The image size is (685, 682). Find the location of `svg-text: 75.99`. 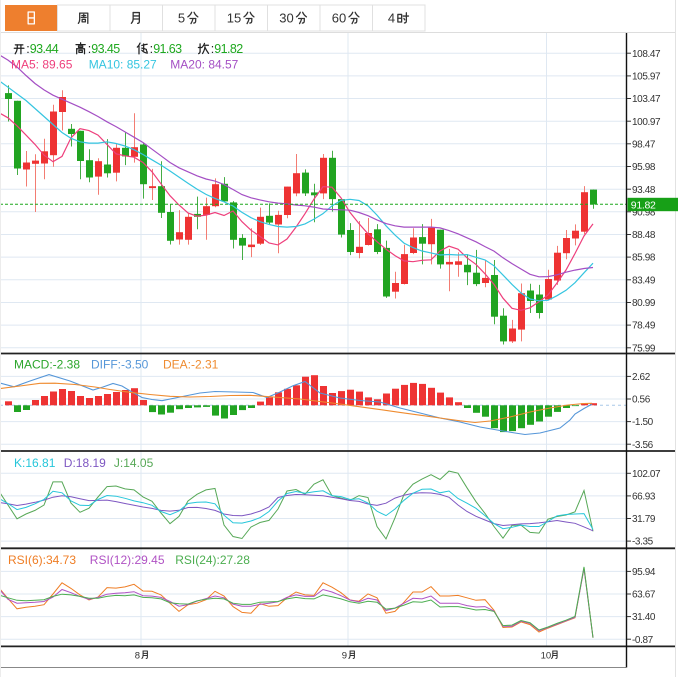

svg-text: 75.99 is located at coordinates (644, 348).